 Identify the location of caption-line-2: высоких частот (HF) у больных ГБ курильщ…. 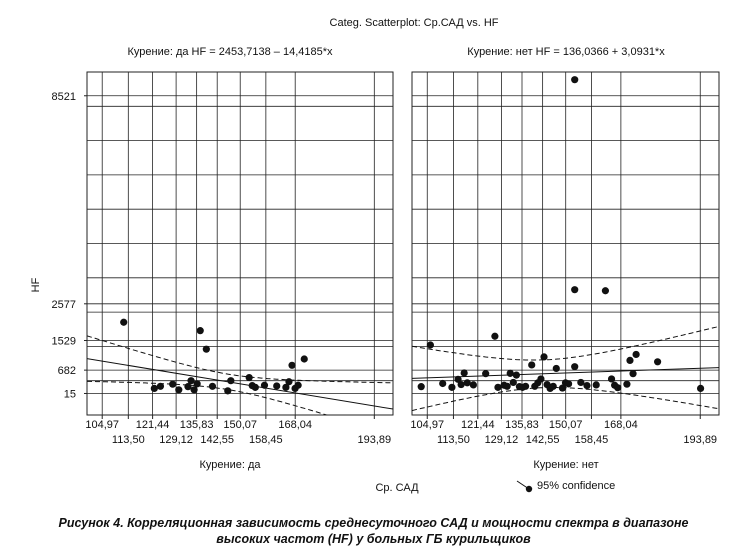
(373, 539).